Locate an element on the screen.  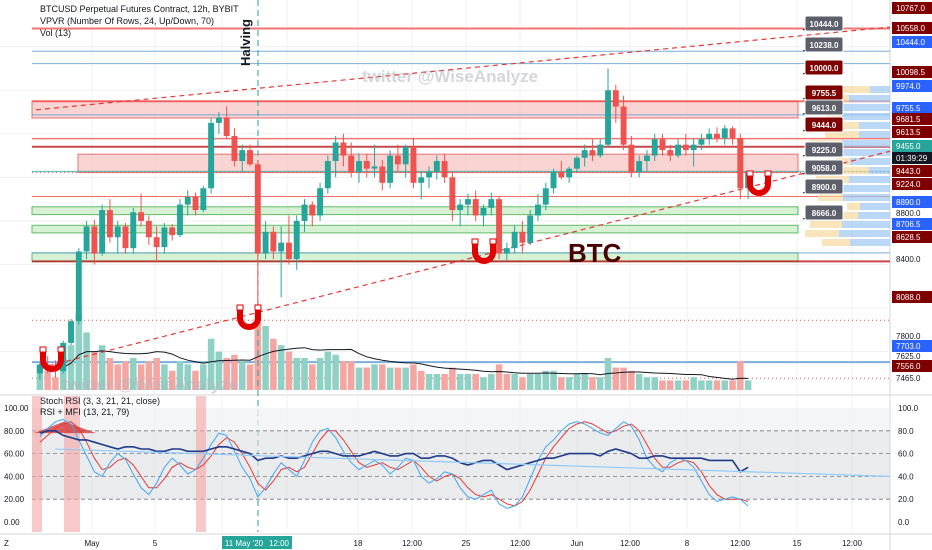
time-tick: 15 is located at coordinates (797, 543).